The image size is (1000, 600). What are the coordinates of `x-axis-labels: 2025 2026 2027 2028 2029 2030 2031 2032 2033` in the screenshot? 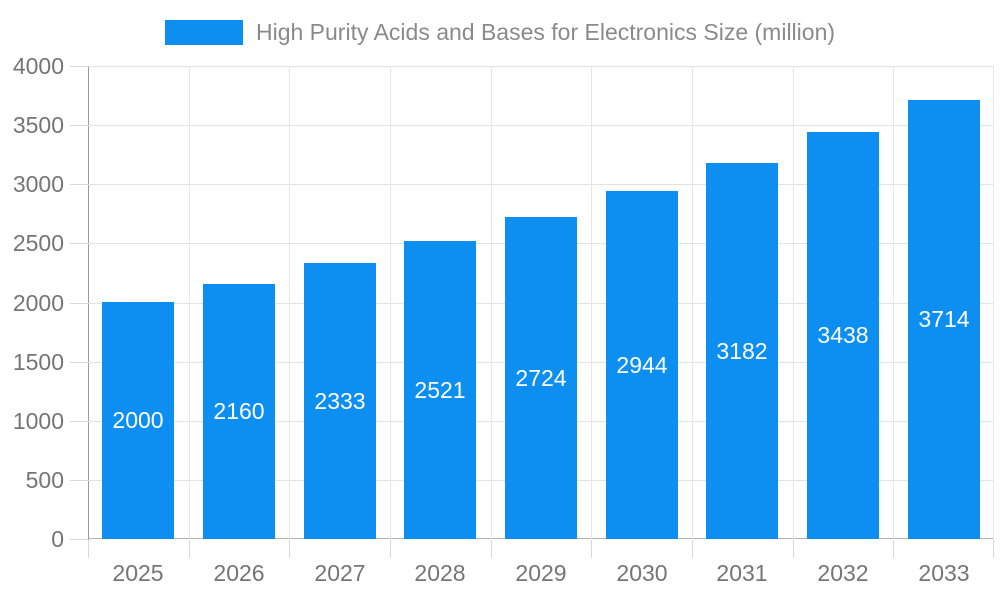 It's located at (541, 575).